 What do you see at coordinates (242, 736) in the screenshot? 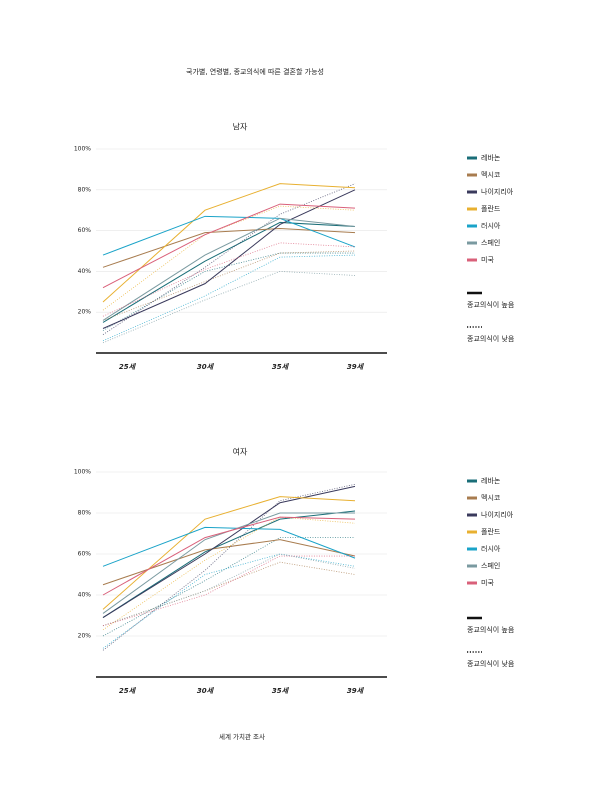
I see `source: 세계 가치관 조사` at bounding box center [242, 736].